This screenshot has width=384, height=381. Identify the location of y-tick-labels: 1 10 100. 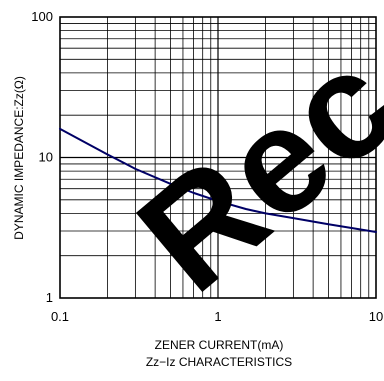
(42, 157).